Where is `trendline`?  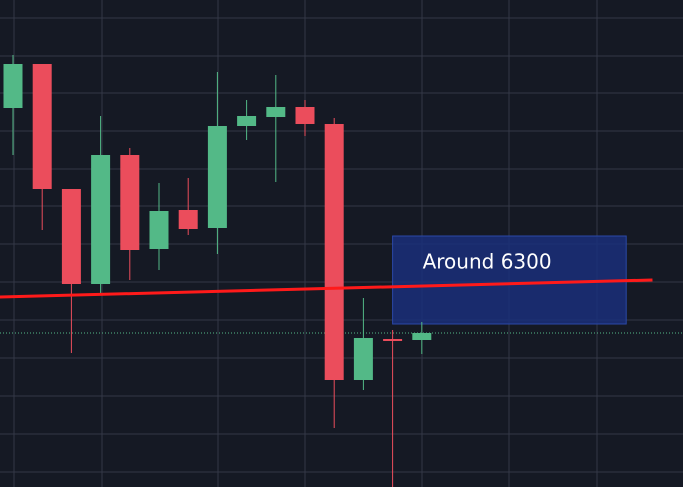 trendline is located at coordinates (326, 288).